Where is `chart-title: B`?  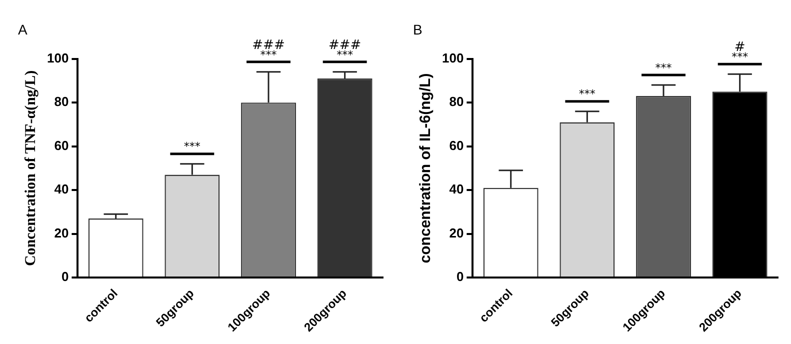 chart-title: B is located at coordinates (417, 29).